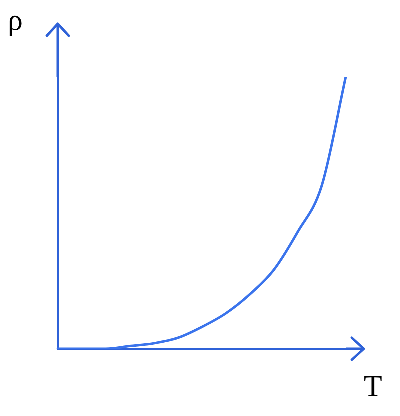 This screenshot has width=400, height=416. Describe the element at coordinates (15, 20) in the screenshot. I see `y-axis-title: ρ` at that location.